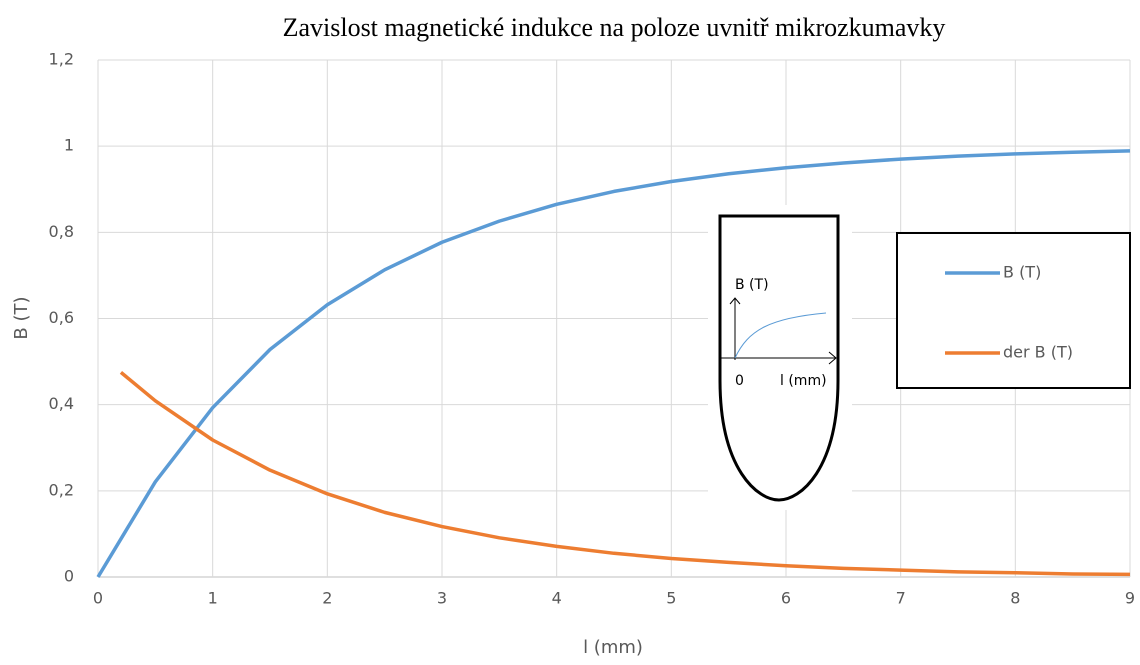 Image resolution: width=1140 pixels, height=665 pixels. What do you see at coordinates (61, 317) in the screenshot?
I see `y-tick-label: 0,6` at bounding box center [61, 317].